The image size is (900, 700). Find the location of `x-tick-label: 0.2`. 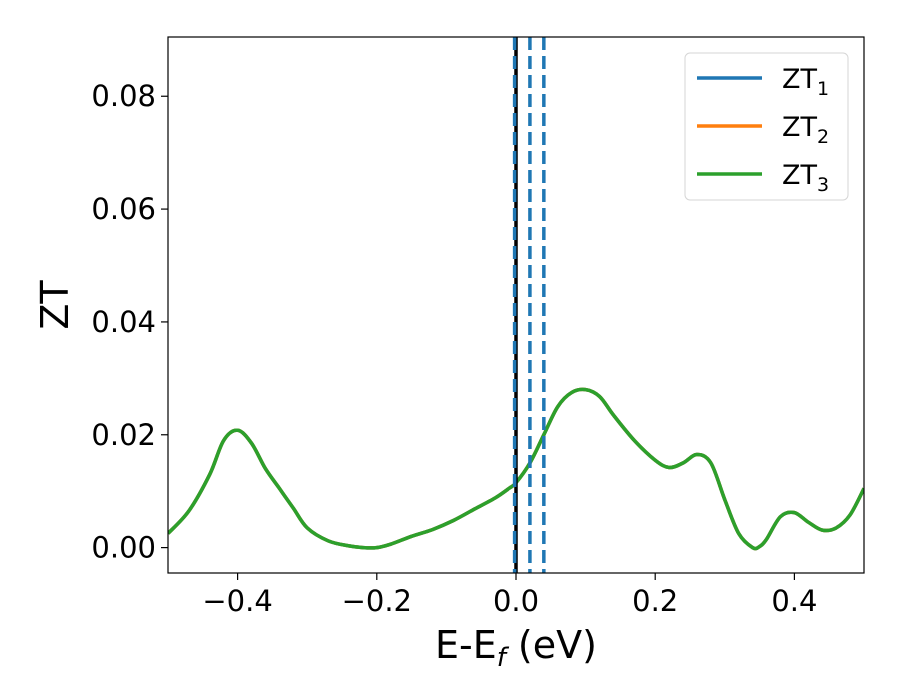

x-tick-label: 0.2 is located at coordinates (655, 601).